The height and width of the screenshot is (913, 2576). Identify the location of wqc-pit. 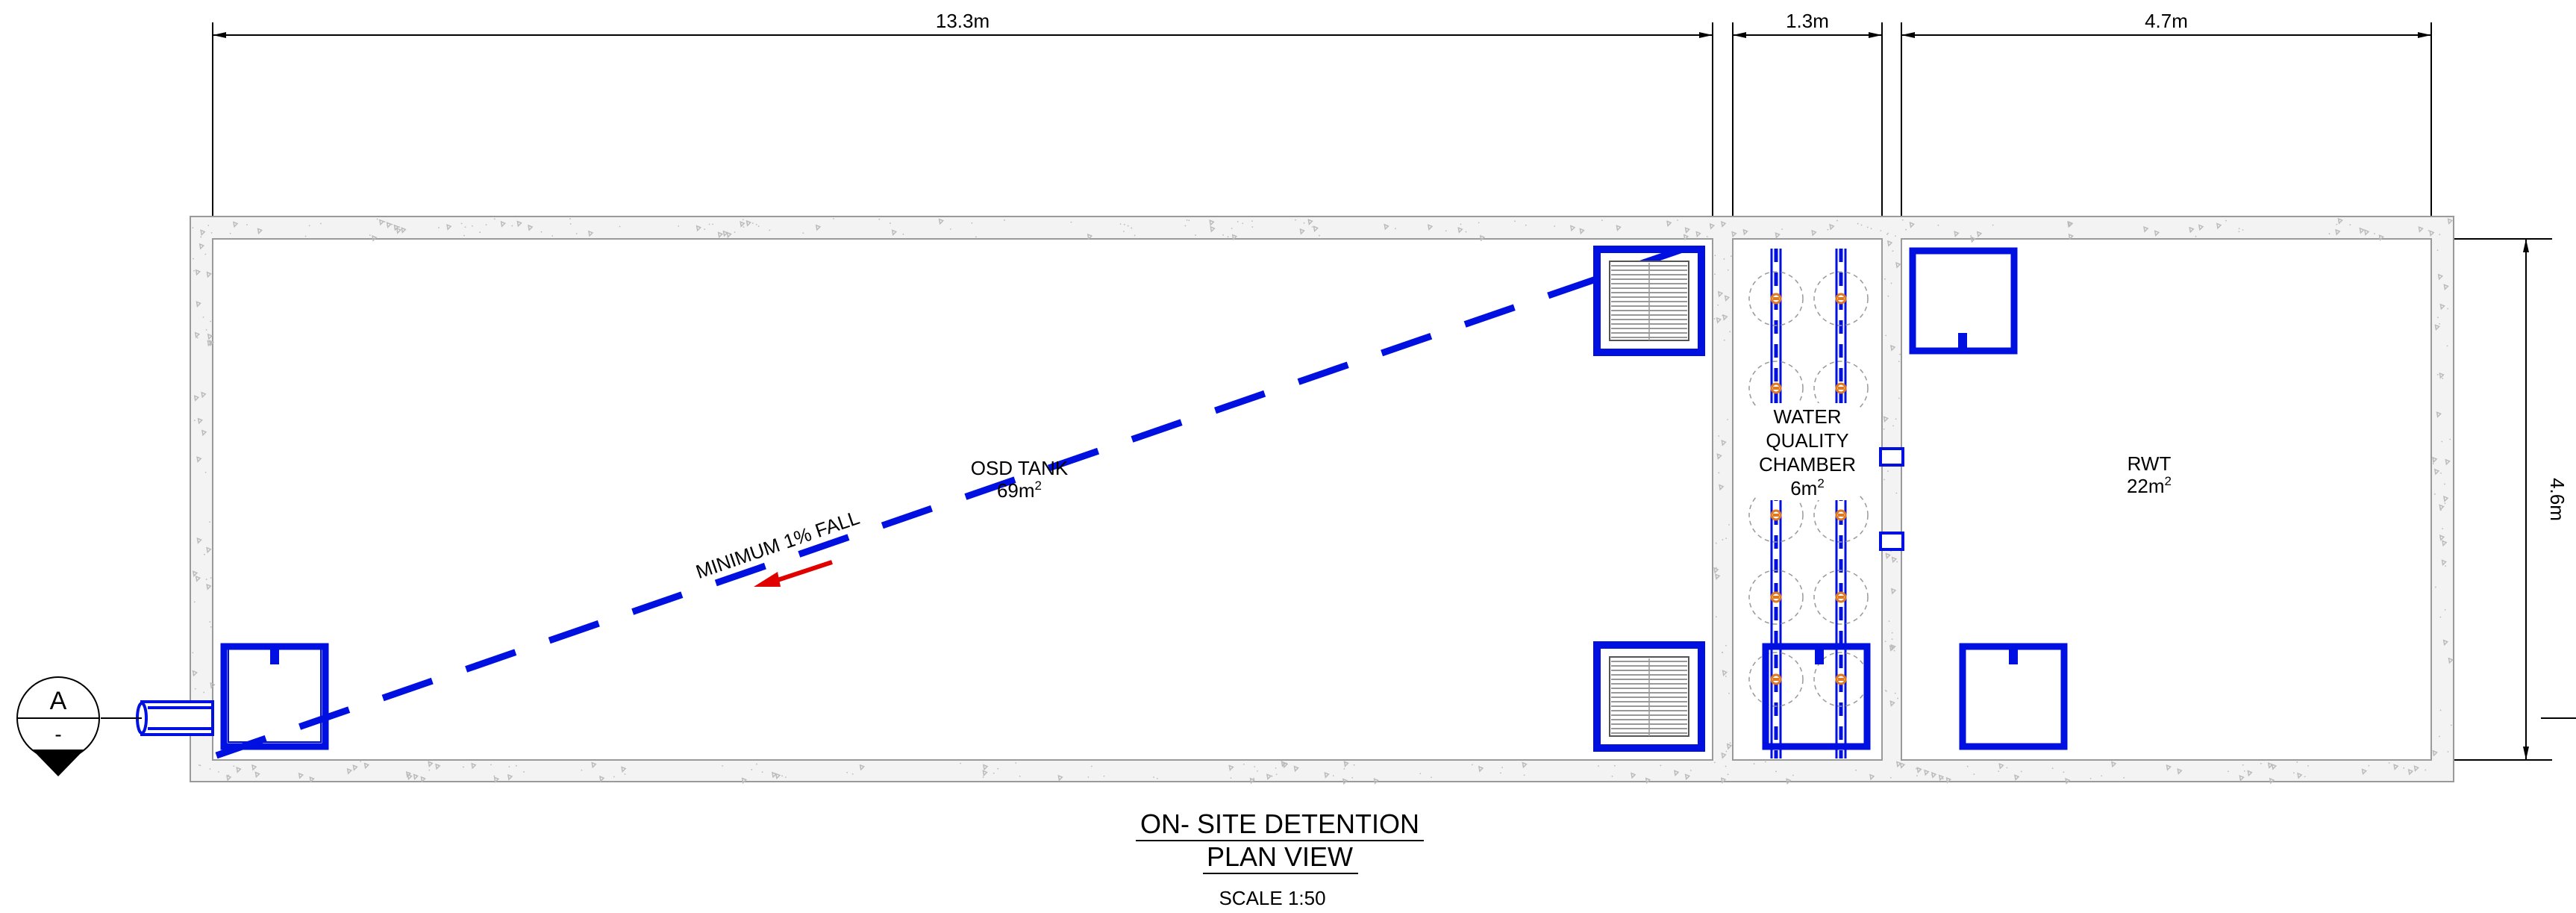
(1816, 696).